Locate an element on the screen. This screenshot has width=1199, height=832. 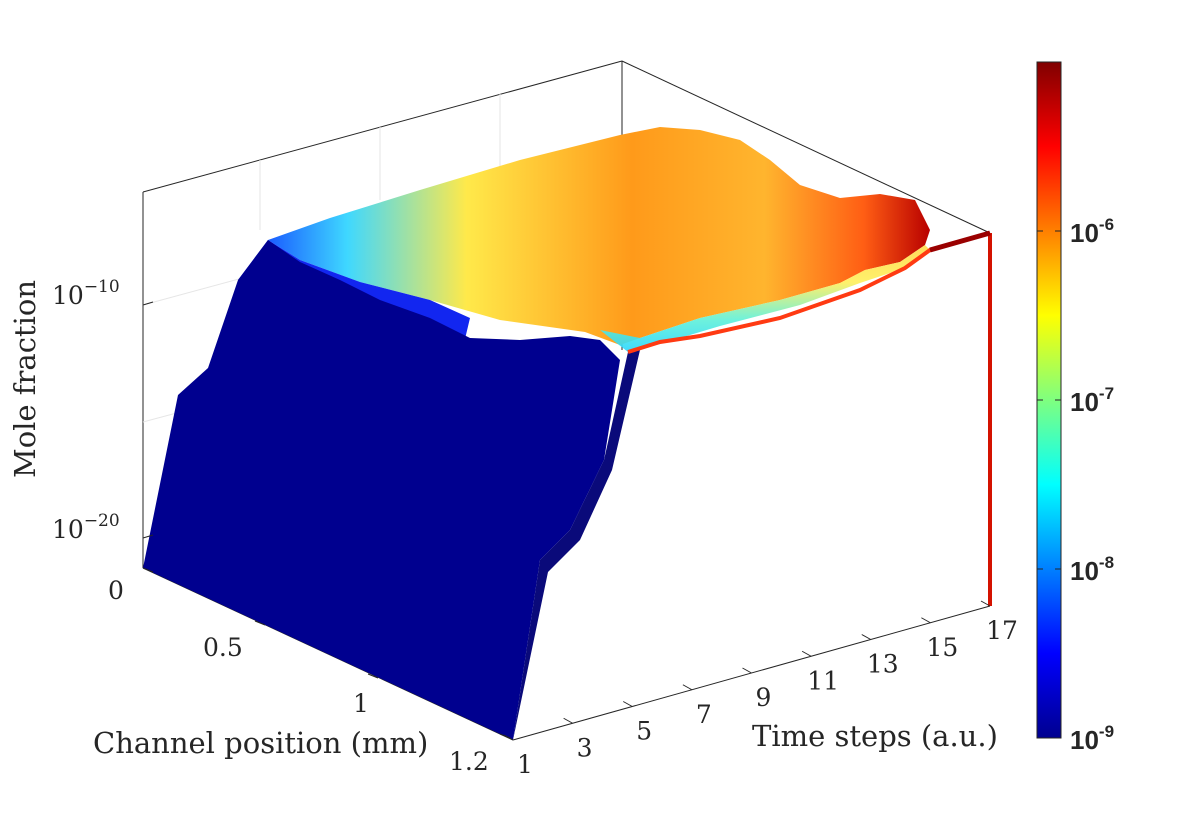
colorbar-tick-exp: -8 is located at coordinates (1106, 562).